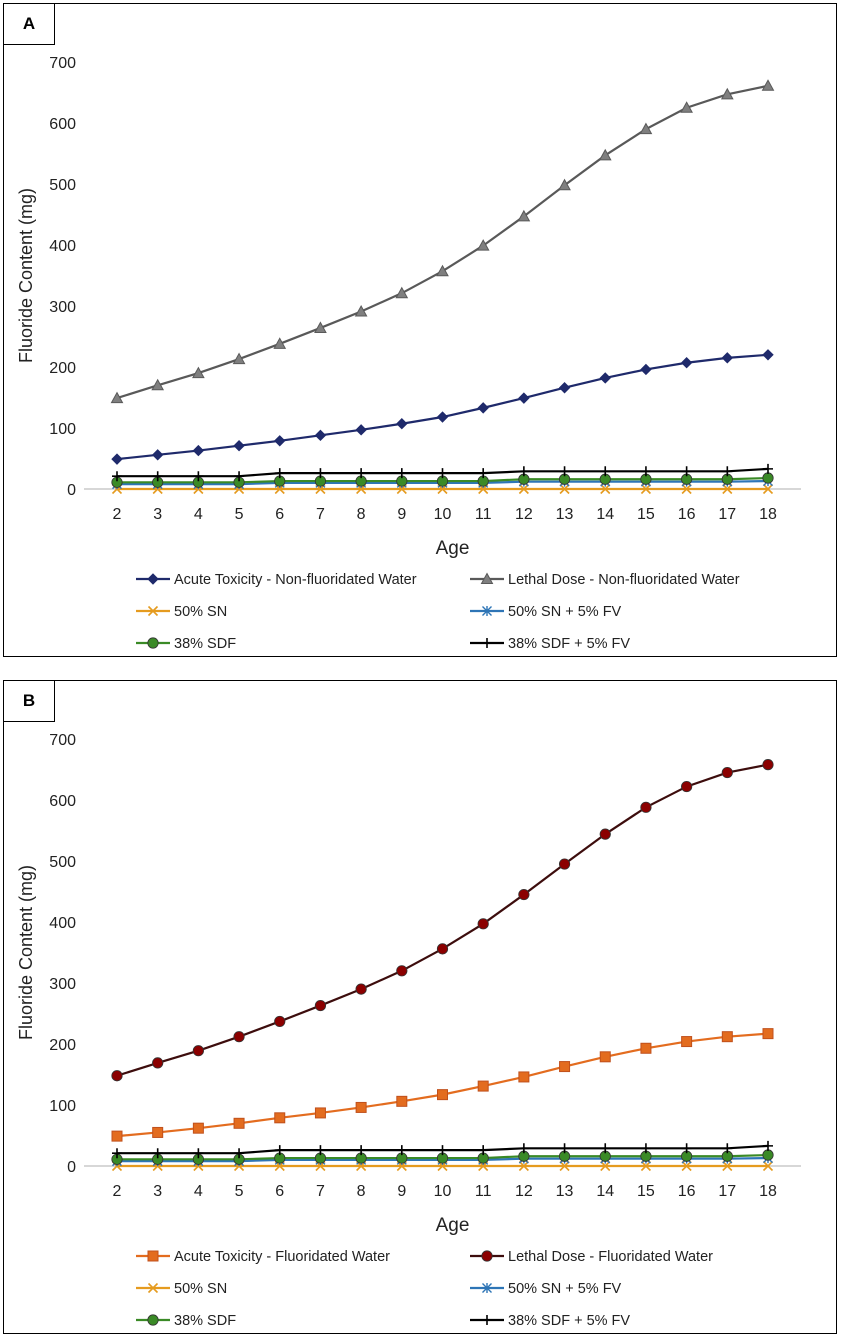 The width and height of the screenshot is (841, 1339). I want to click on legend-item: 50% SN + 5% FV, so click(546, 1289).